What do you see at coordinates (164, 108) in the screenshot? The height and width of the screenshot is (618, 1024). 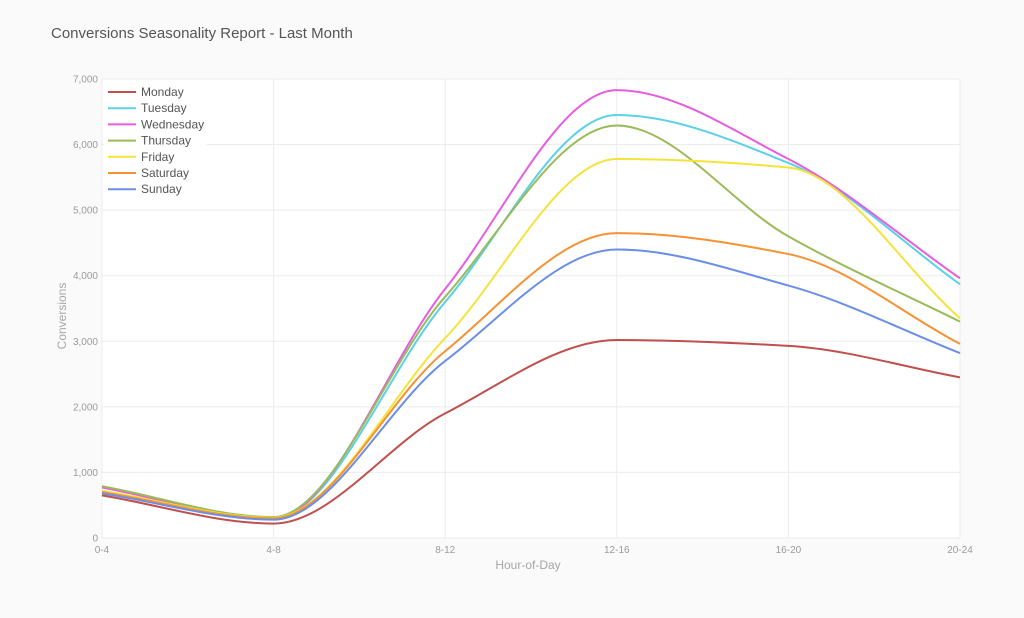 I see `legend-label-tuesday: Tuesday` at bounding box center [164, 108].